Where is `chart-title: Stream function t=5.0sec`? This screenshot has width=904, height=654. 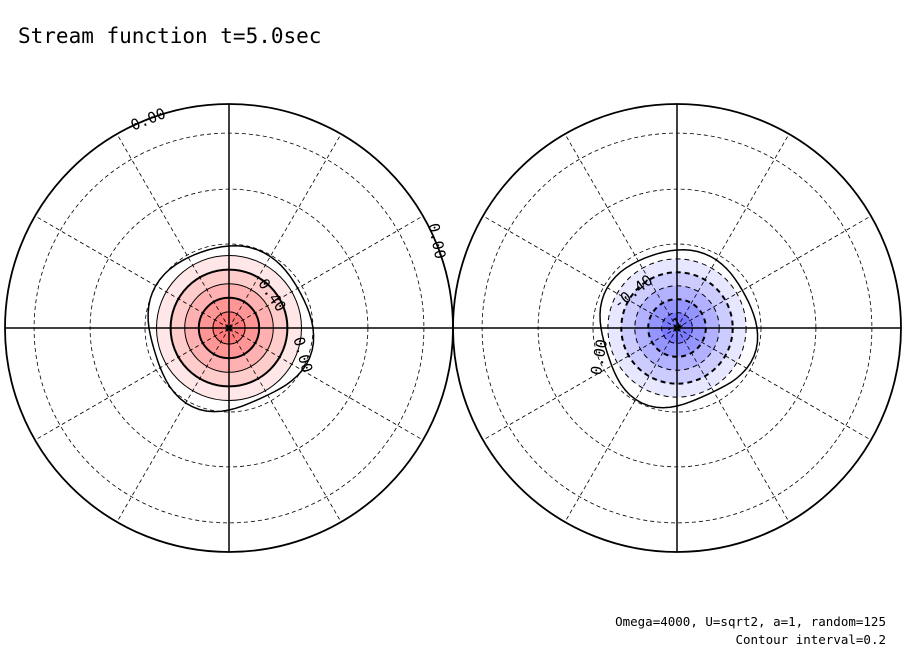 chart-title: Stream function t=5.0sec is located at coordinates (170, 36).